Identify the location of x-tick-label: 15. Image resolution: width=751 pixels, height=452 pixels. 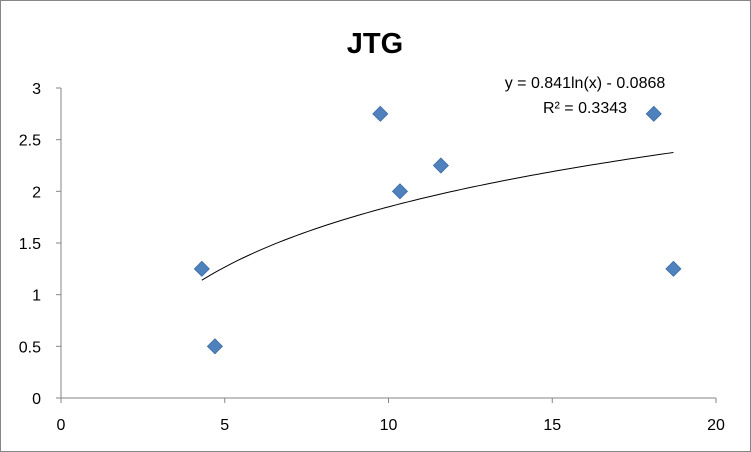
(552, 425).